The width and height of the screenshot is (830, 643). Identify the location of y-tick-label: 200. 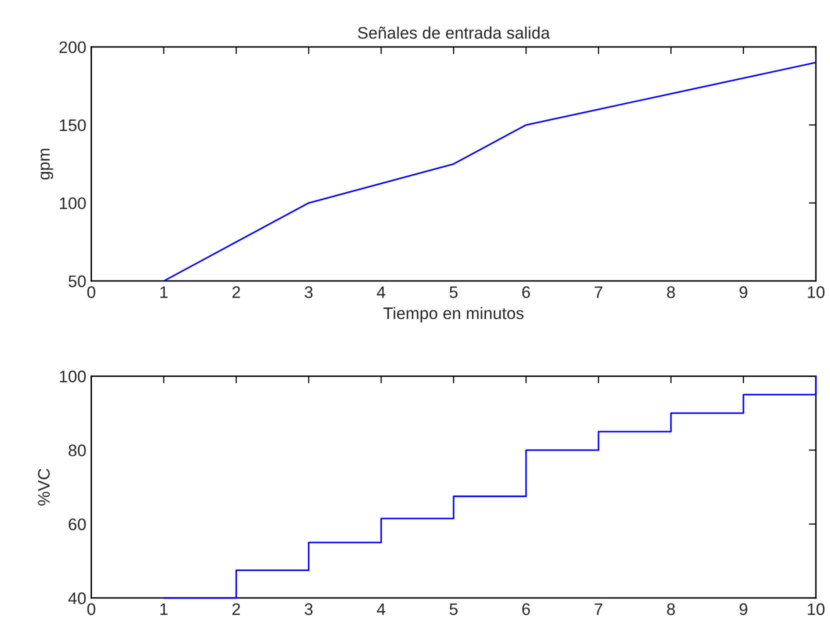
(72, 47).